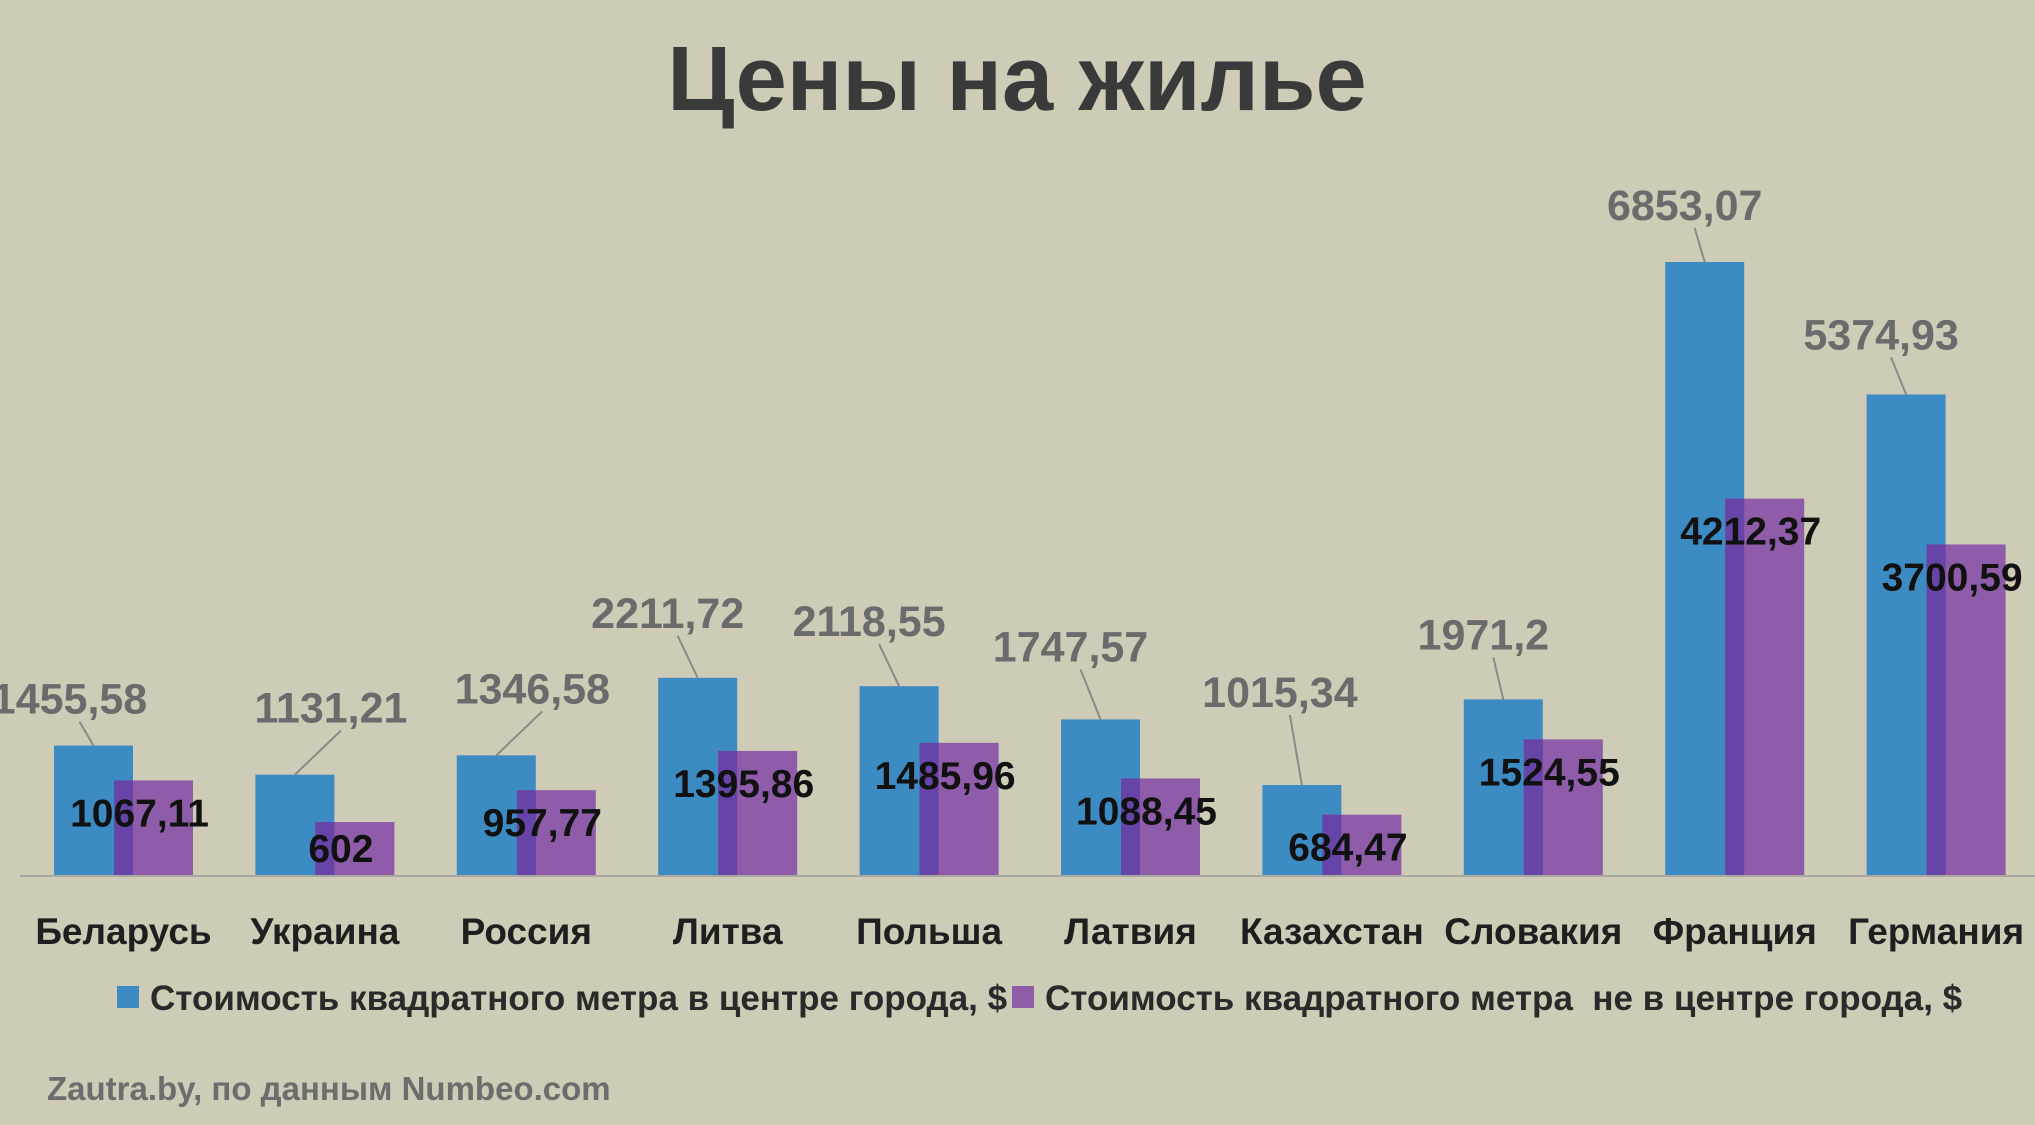  I want to click on data-label-center: 1015,34, so click(1280, 693).